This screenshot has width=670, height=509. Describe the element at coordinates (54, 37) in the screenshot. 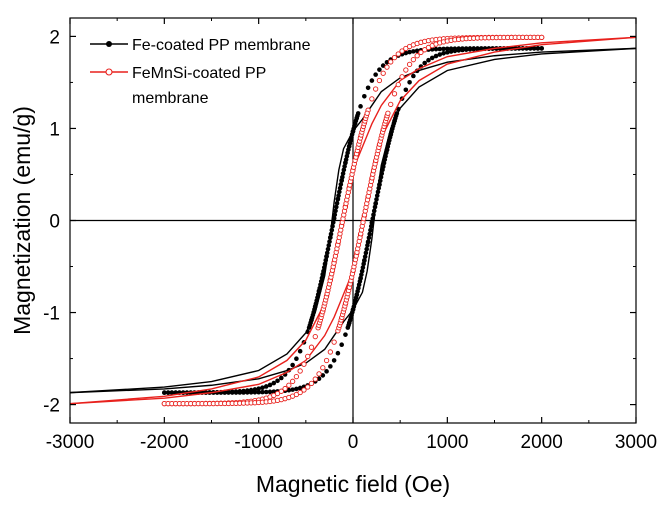

I see `y-tick-label: 2` at that location.